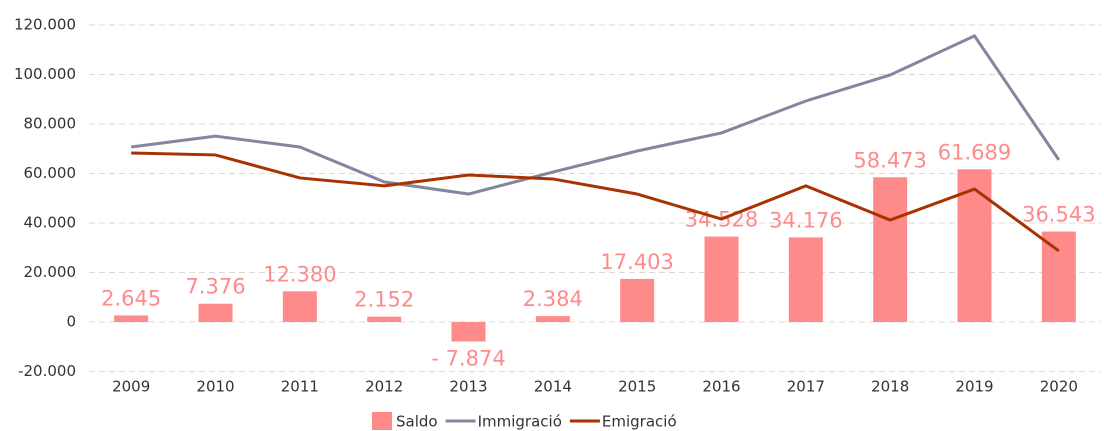 This screenshot has width=1104, height=431. I want to click on data-label: 61.689, so click(974, 152).